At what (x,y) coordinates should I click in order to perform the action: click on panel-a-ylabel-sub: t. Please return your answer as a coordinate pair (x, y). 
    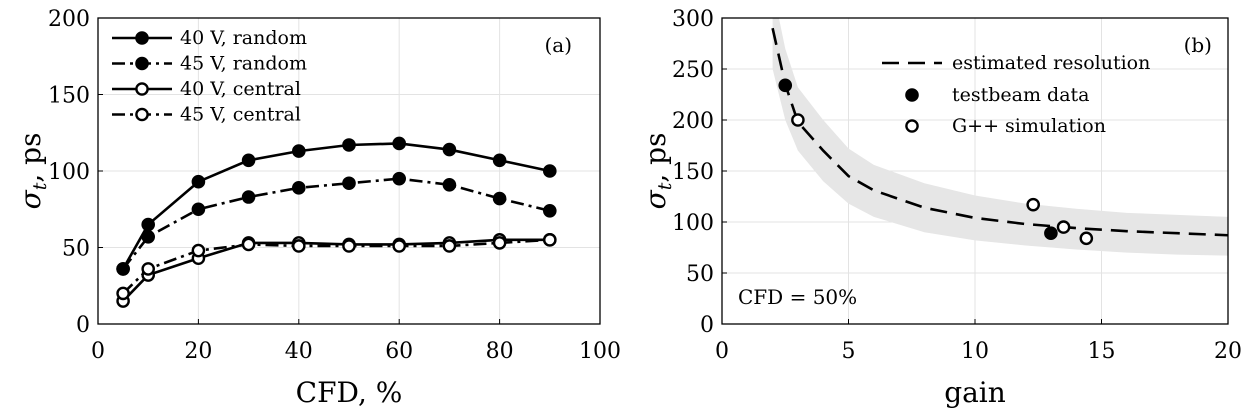
    Looking at the image, I should click on (40, 186).